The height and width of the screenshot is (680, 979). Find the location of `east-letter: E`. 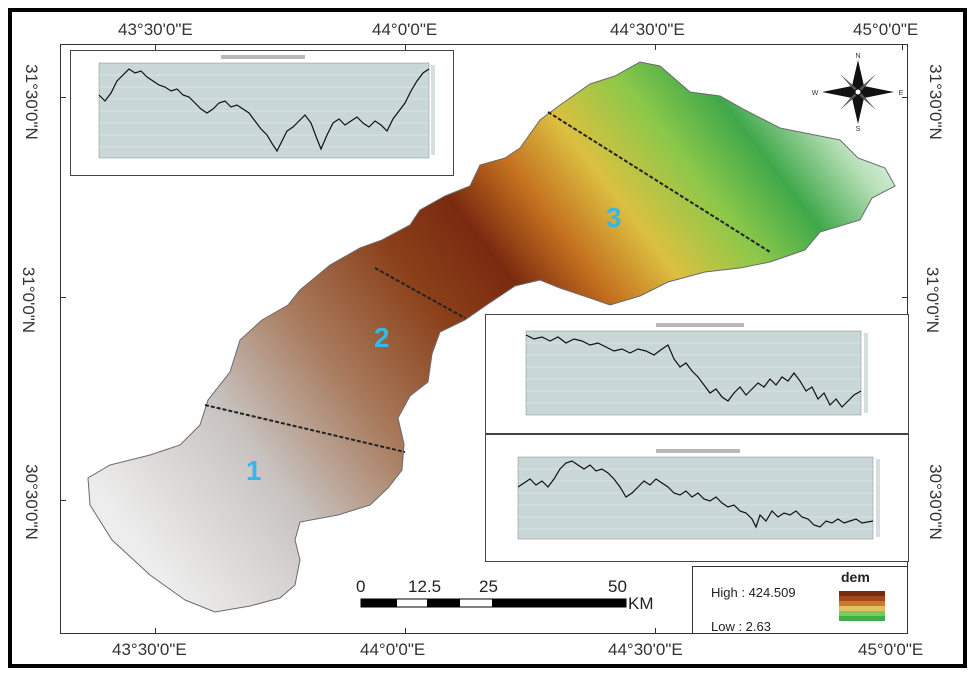

east-letter: E is located at coordinates (901, 93).